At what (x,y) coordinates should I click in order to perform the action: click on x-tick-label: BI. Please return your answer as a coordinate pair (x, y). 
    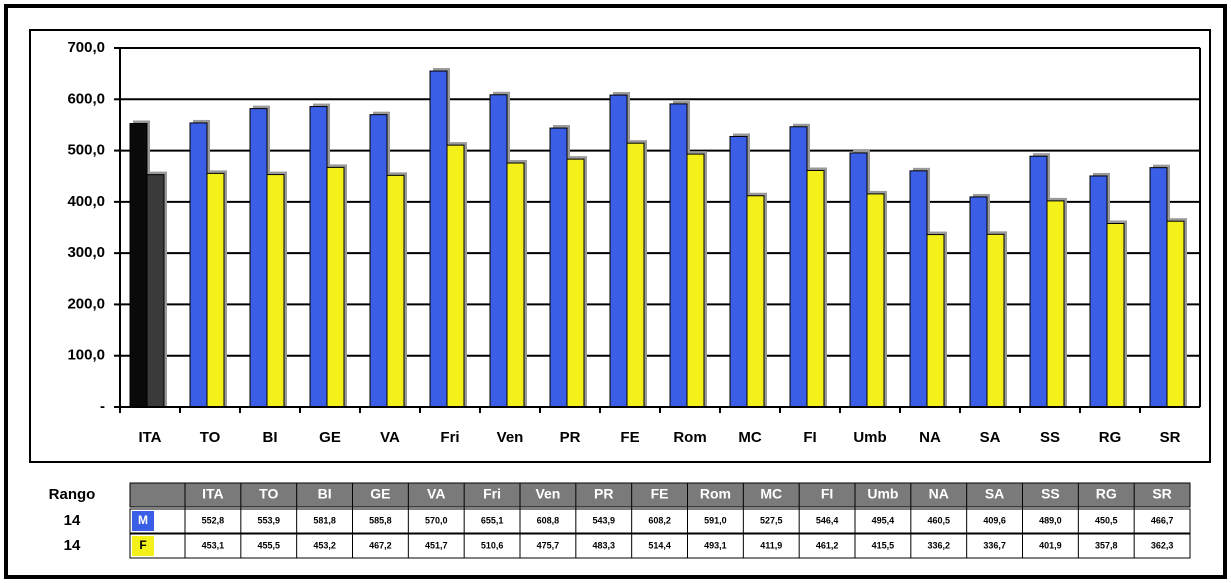
    Looking at the image, I should click on (270, 437).